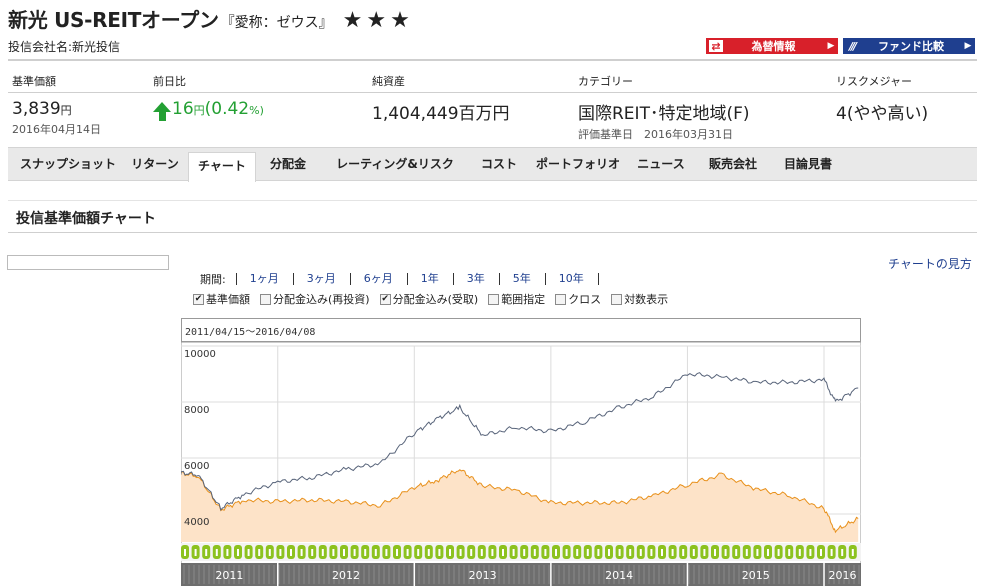 This screenshot has height=586, width=987. What do you see at coordinates (276, 23) in the screenshot?
I see `fund-nickname: 『愛称：ゼウス』` at bounding box center [276, 23].